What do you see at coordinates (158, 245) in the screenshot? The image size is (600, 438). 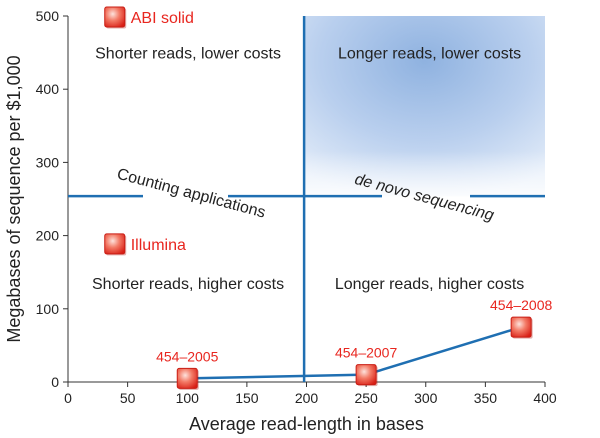 I see `annotation-label: Illumina` at bounding box center [158, 245].